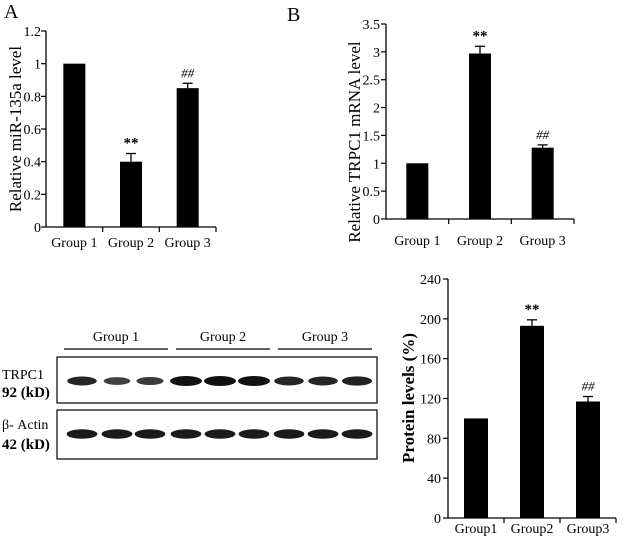 This screenshot has height=538, width=623. Describe the element at coordinates (293, 15) in the screenshot. I see `panel-b-label: B` at that location.